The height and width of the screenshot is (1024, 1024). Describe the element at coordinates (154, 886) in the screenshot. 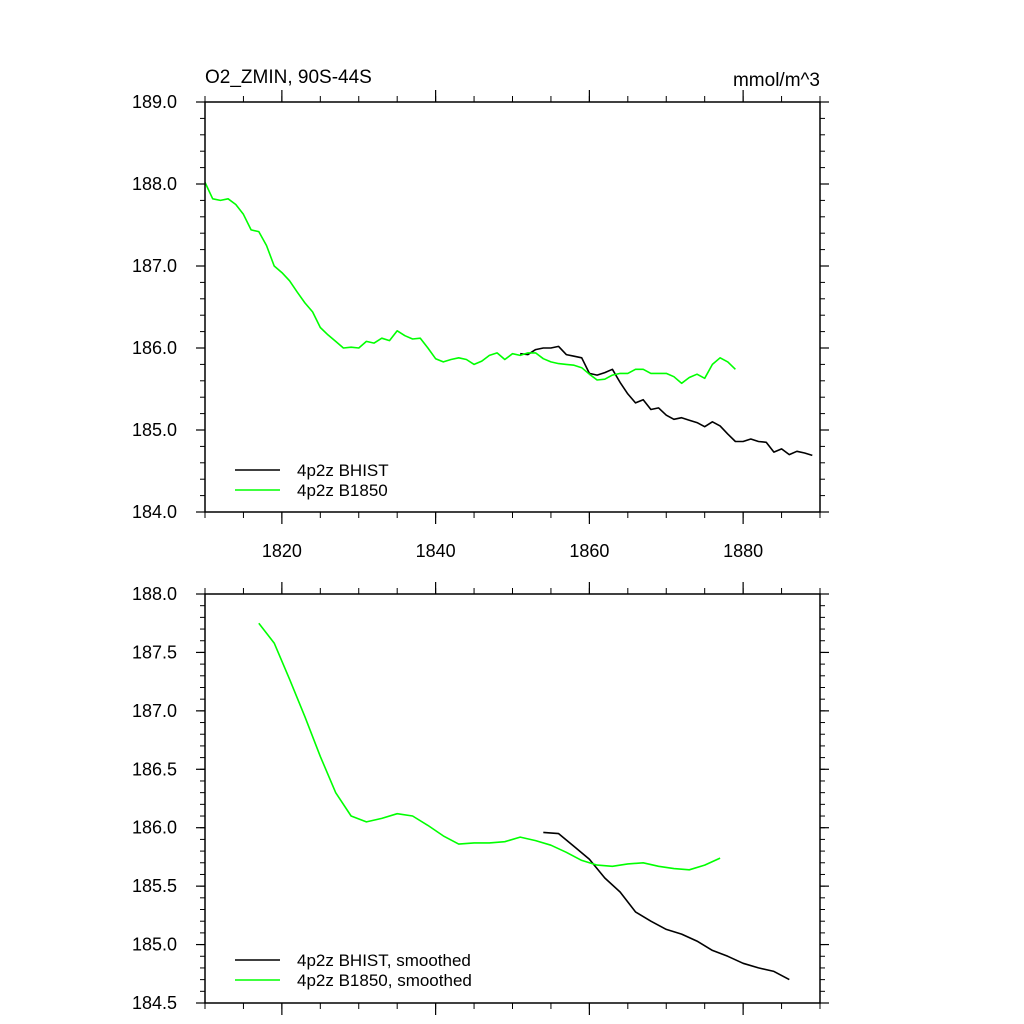

I see `y-tick-label: 185.5` at that location.